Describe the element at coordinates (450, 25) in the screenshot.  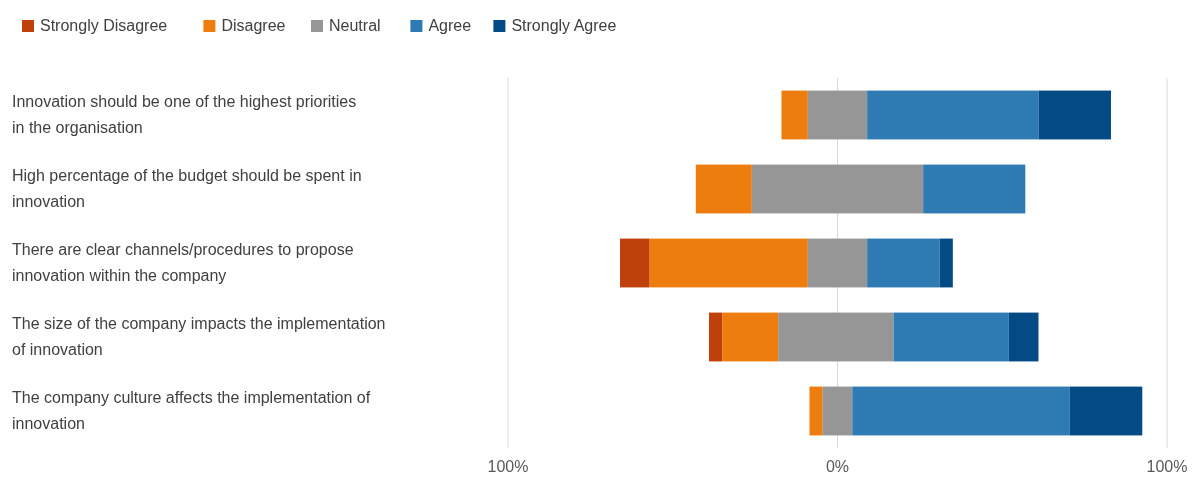
I see `legend-label: Agree` at that location.